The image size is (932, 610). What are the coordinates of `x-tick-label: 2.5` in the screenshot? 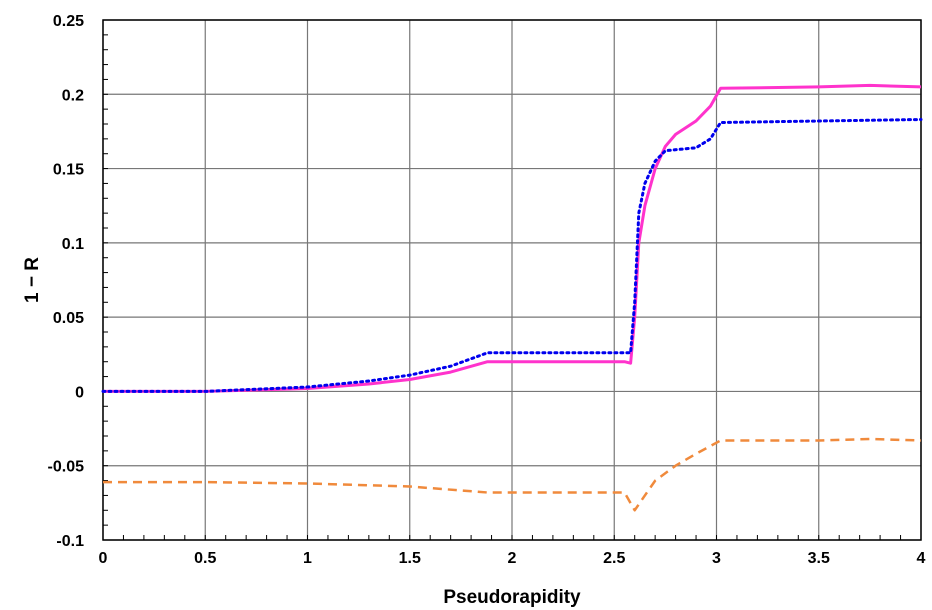 It's located at (614, 558).